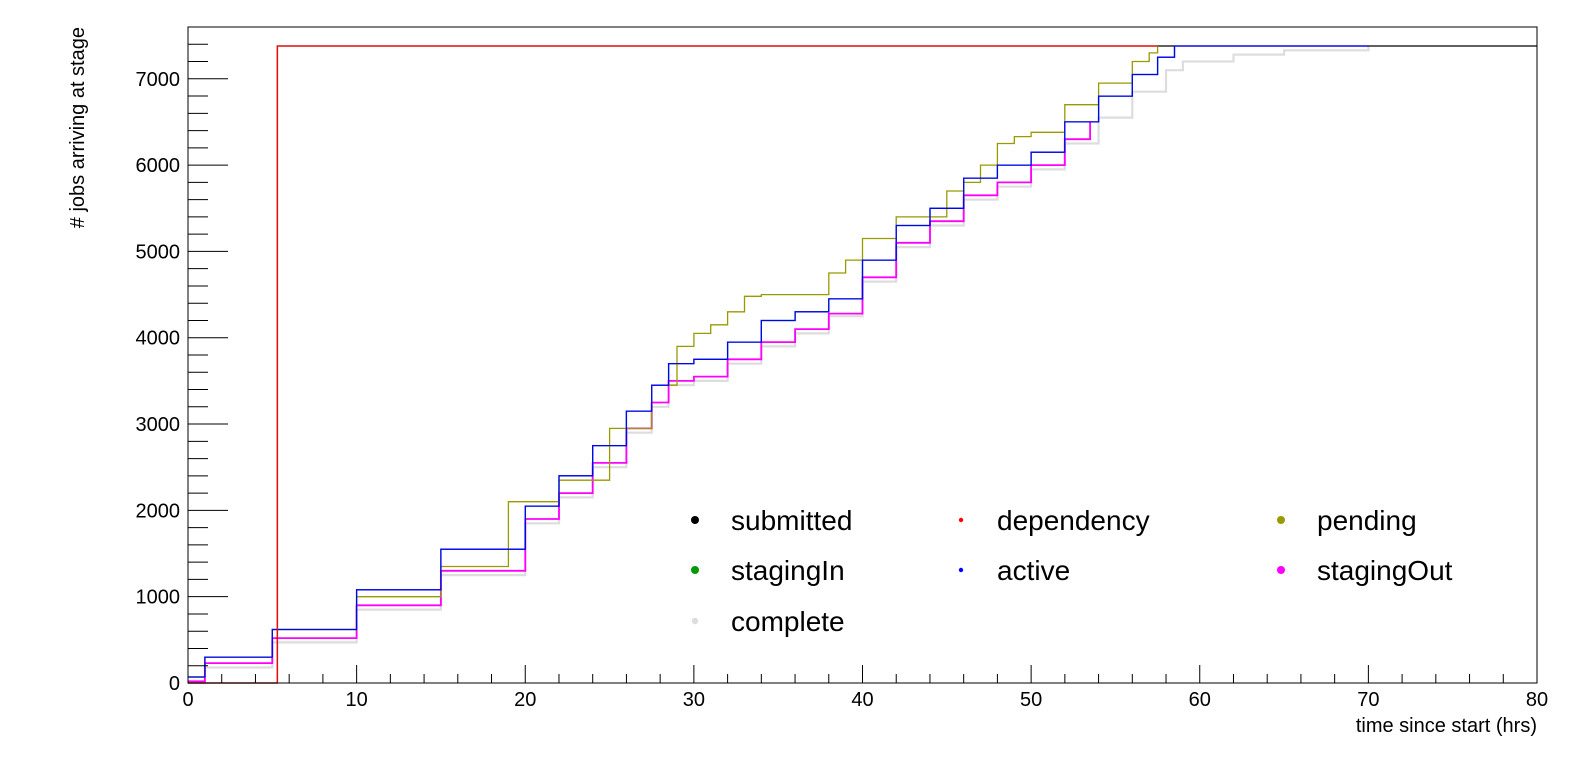 This screenshot has height=772, width=1596. I want to click on legend-label-complete: complete, so click(788, 621).